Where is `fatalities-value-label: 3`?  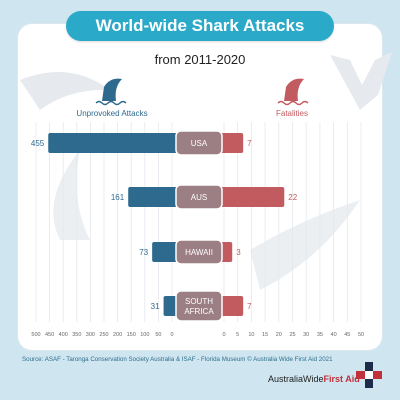 fatalities-value-label: 3 is located at coordinates (238, 252).